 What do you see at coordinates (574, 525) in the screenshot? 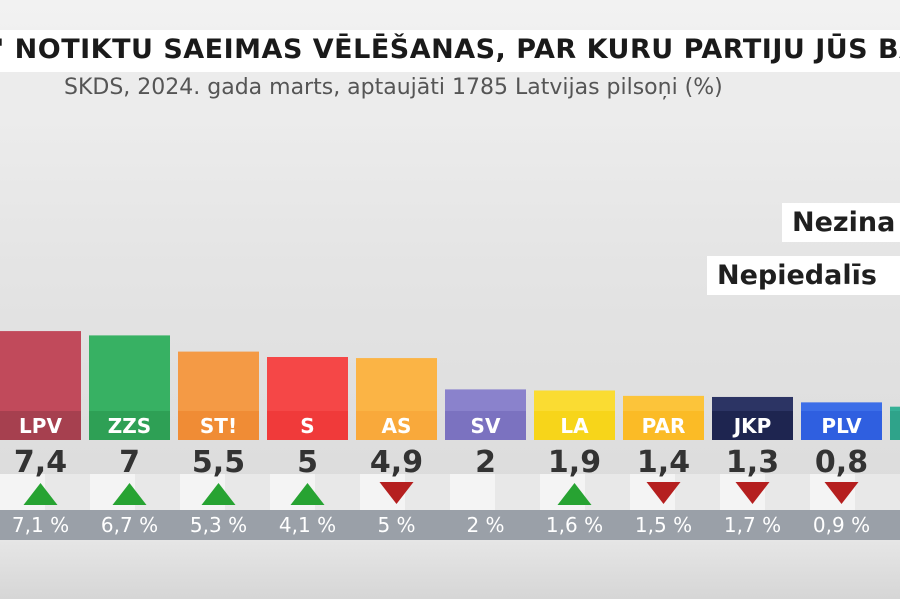
I see `previous-value-label: 1,6 %` at bounding box center [574, 525].